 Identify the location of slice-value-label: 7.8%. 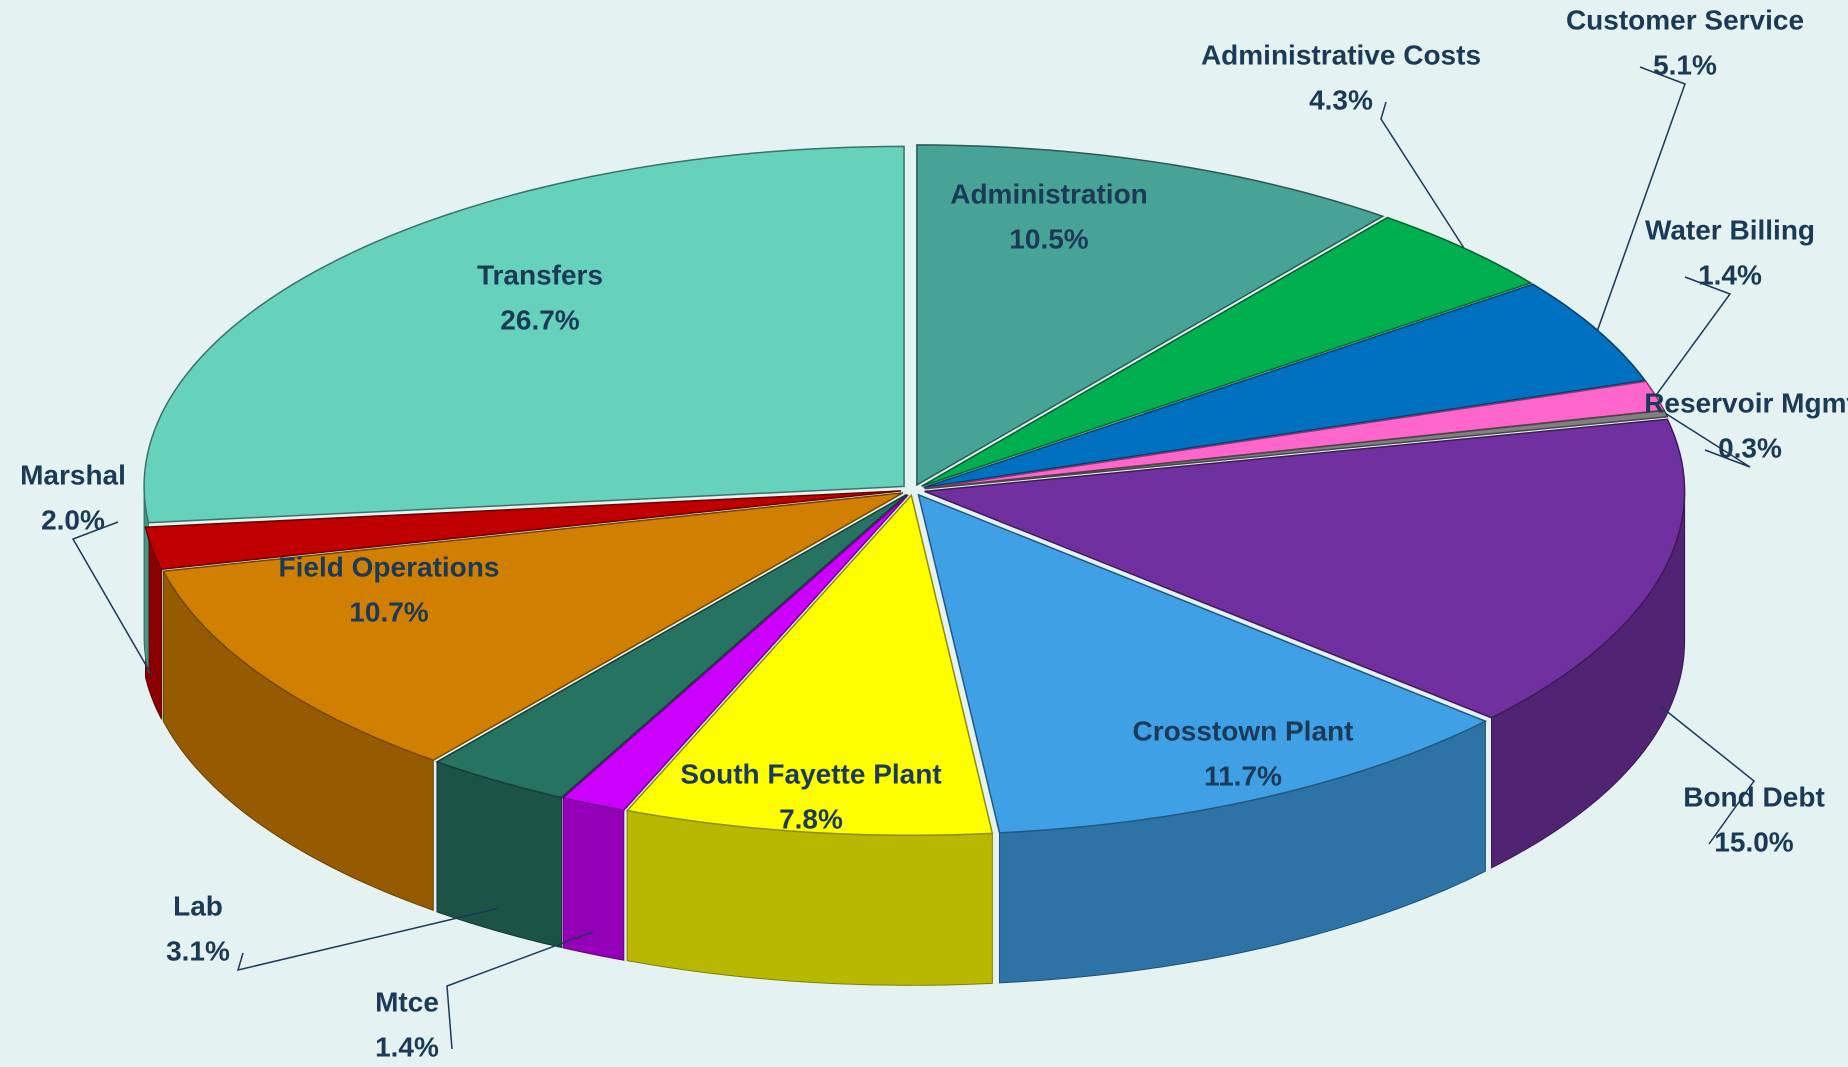
(811, 818).